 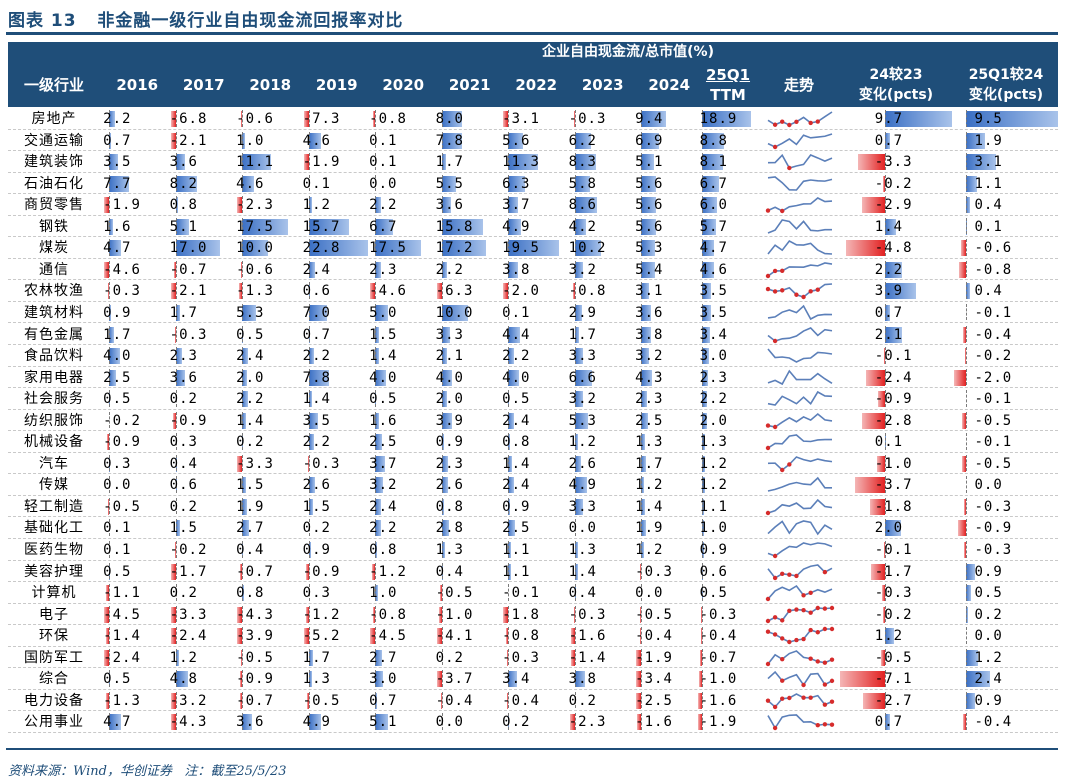 What do you see at coordinates (602, 334) in the screenshot?
I see `value-cell-2023: 1.7` at bounding box center [602, 334].